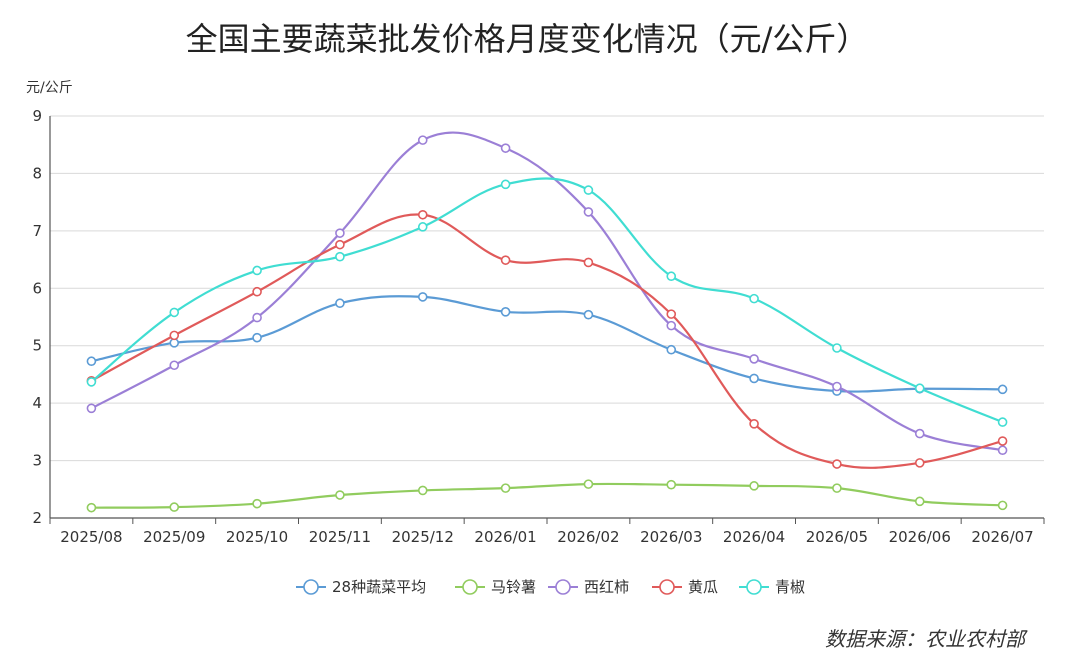 The height and width of the screenshot is (664, 1080). I want to click on x-tick-label: 2025/10, so click(257, 537).